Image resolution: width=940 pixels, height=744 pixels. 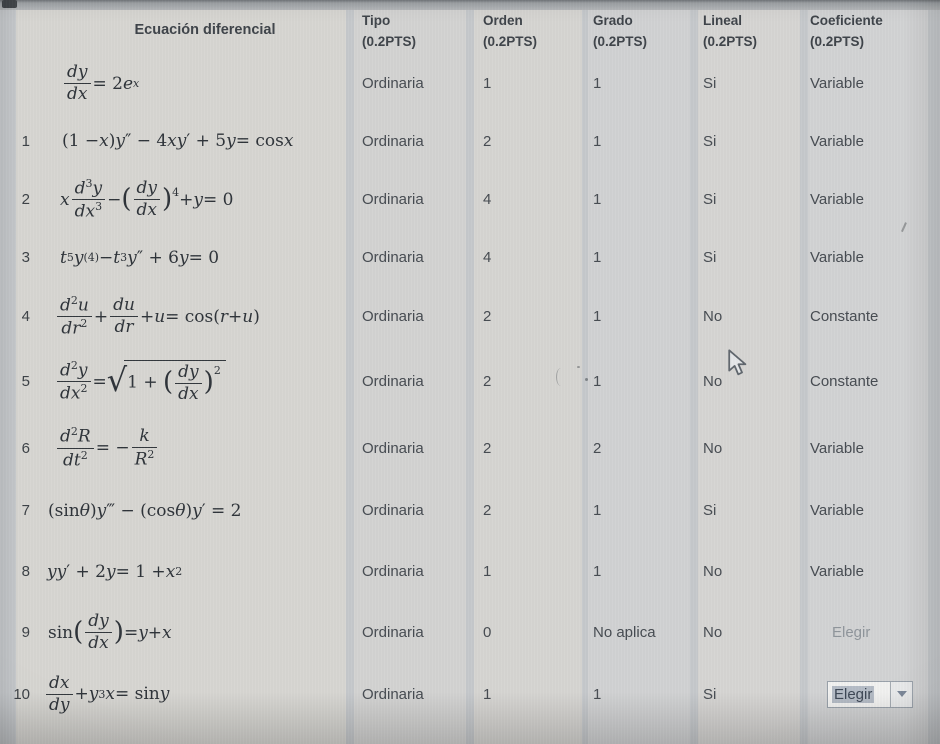 I want to click on row-number: 3, so click(x=25, y=257).